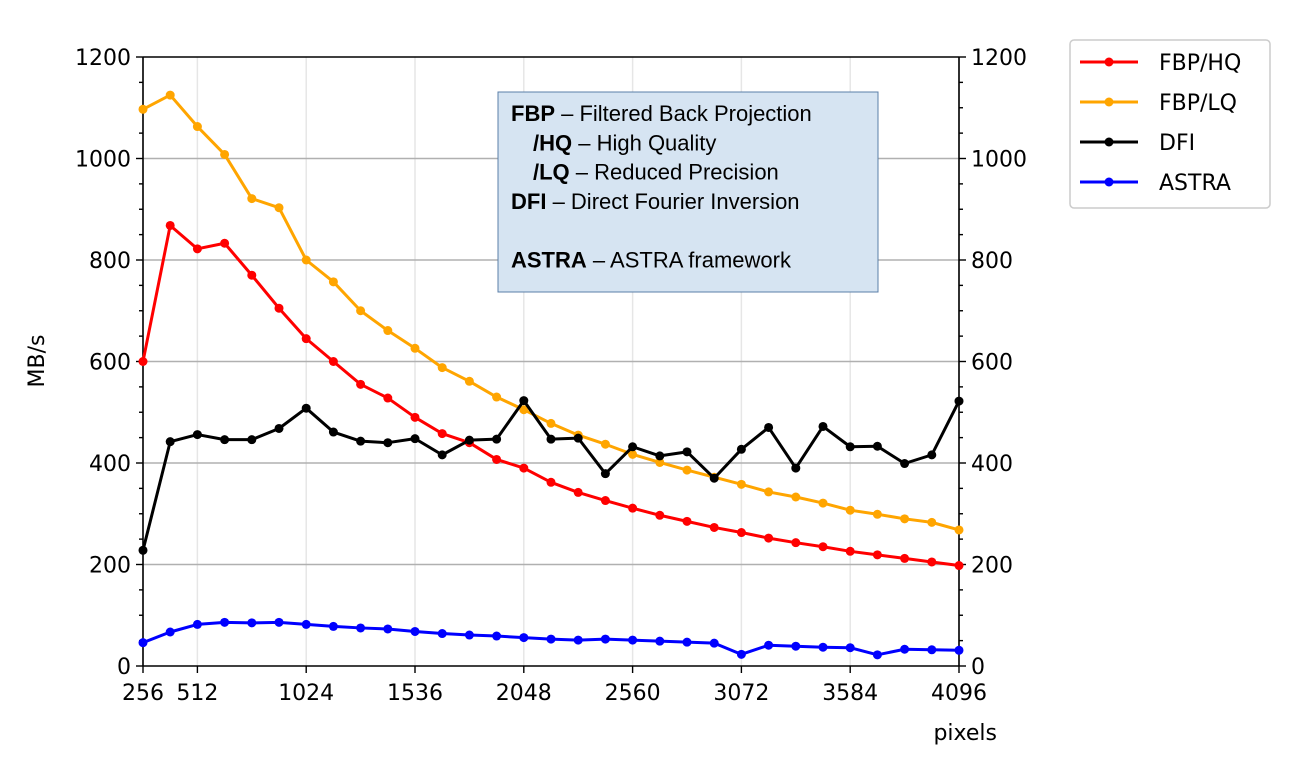 The width and height of the screenshot is (1296, 765). I want to click on annotation-line: DFI – Direct Fourier Inversion, so click(655, 201).